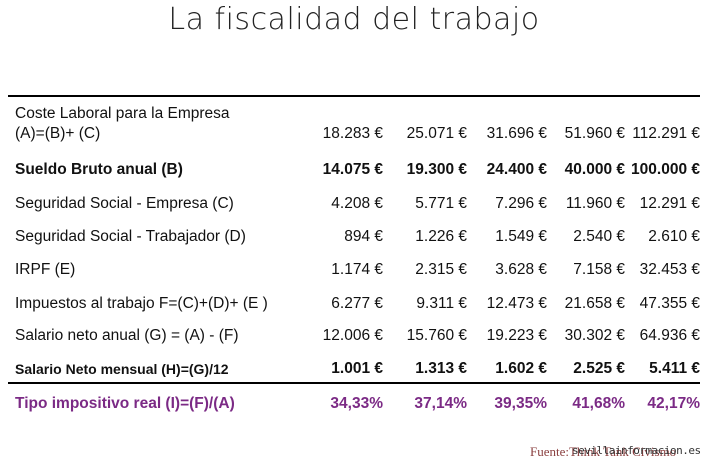  I want to click on table-cell: 5.411 €, so click(674, 368).